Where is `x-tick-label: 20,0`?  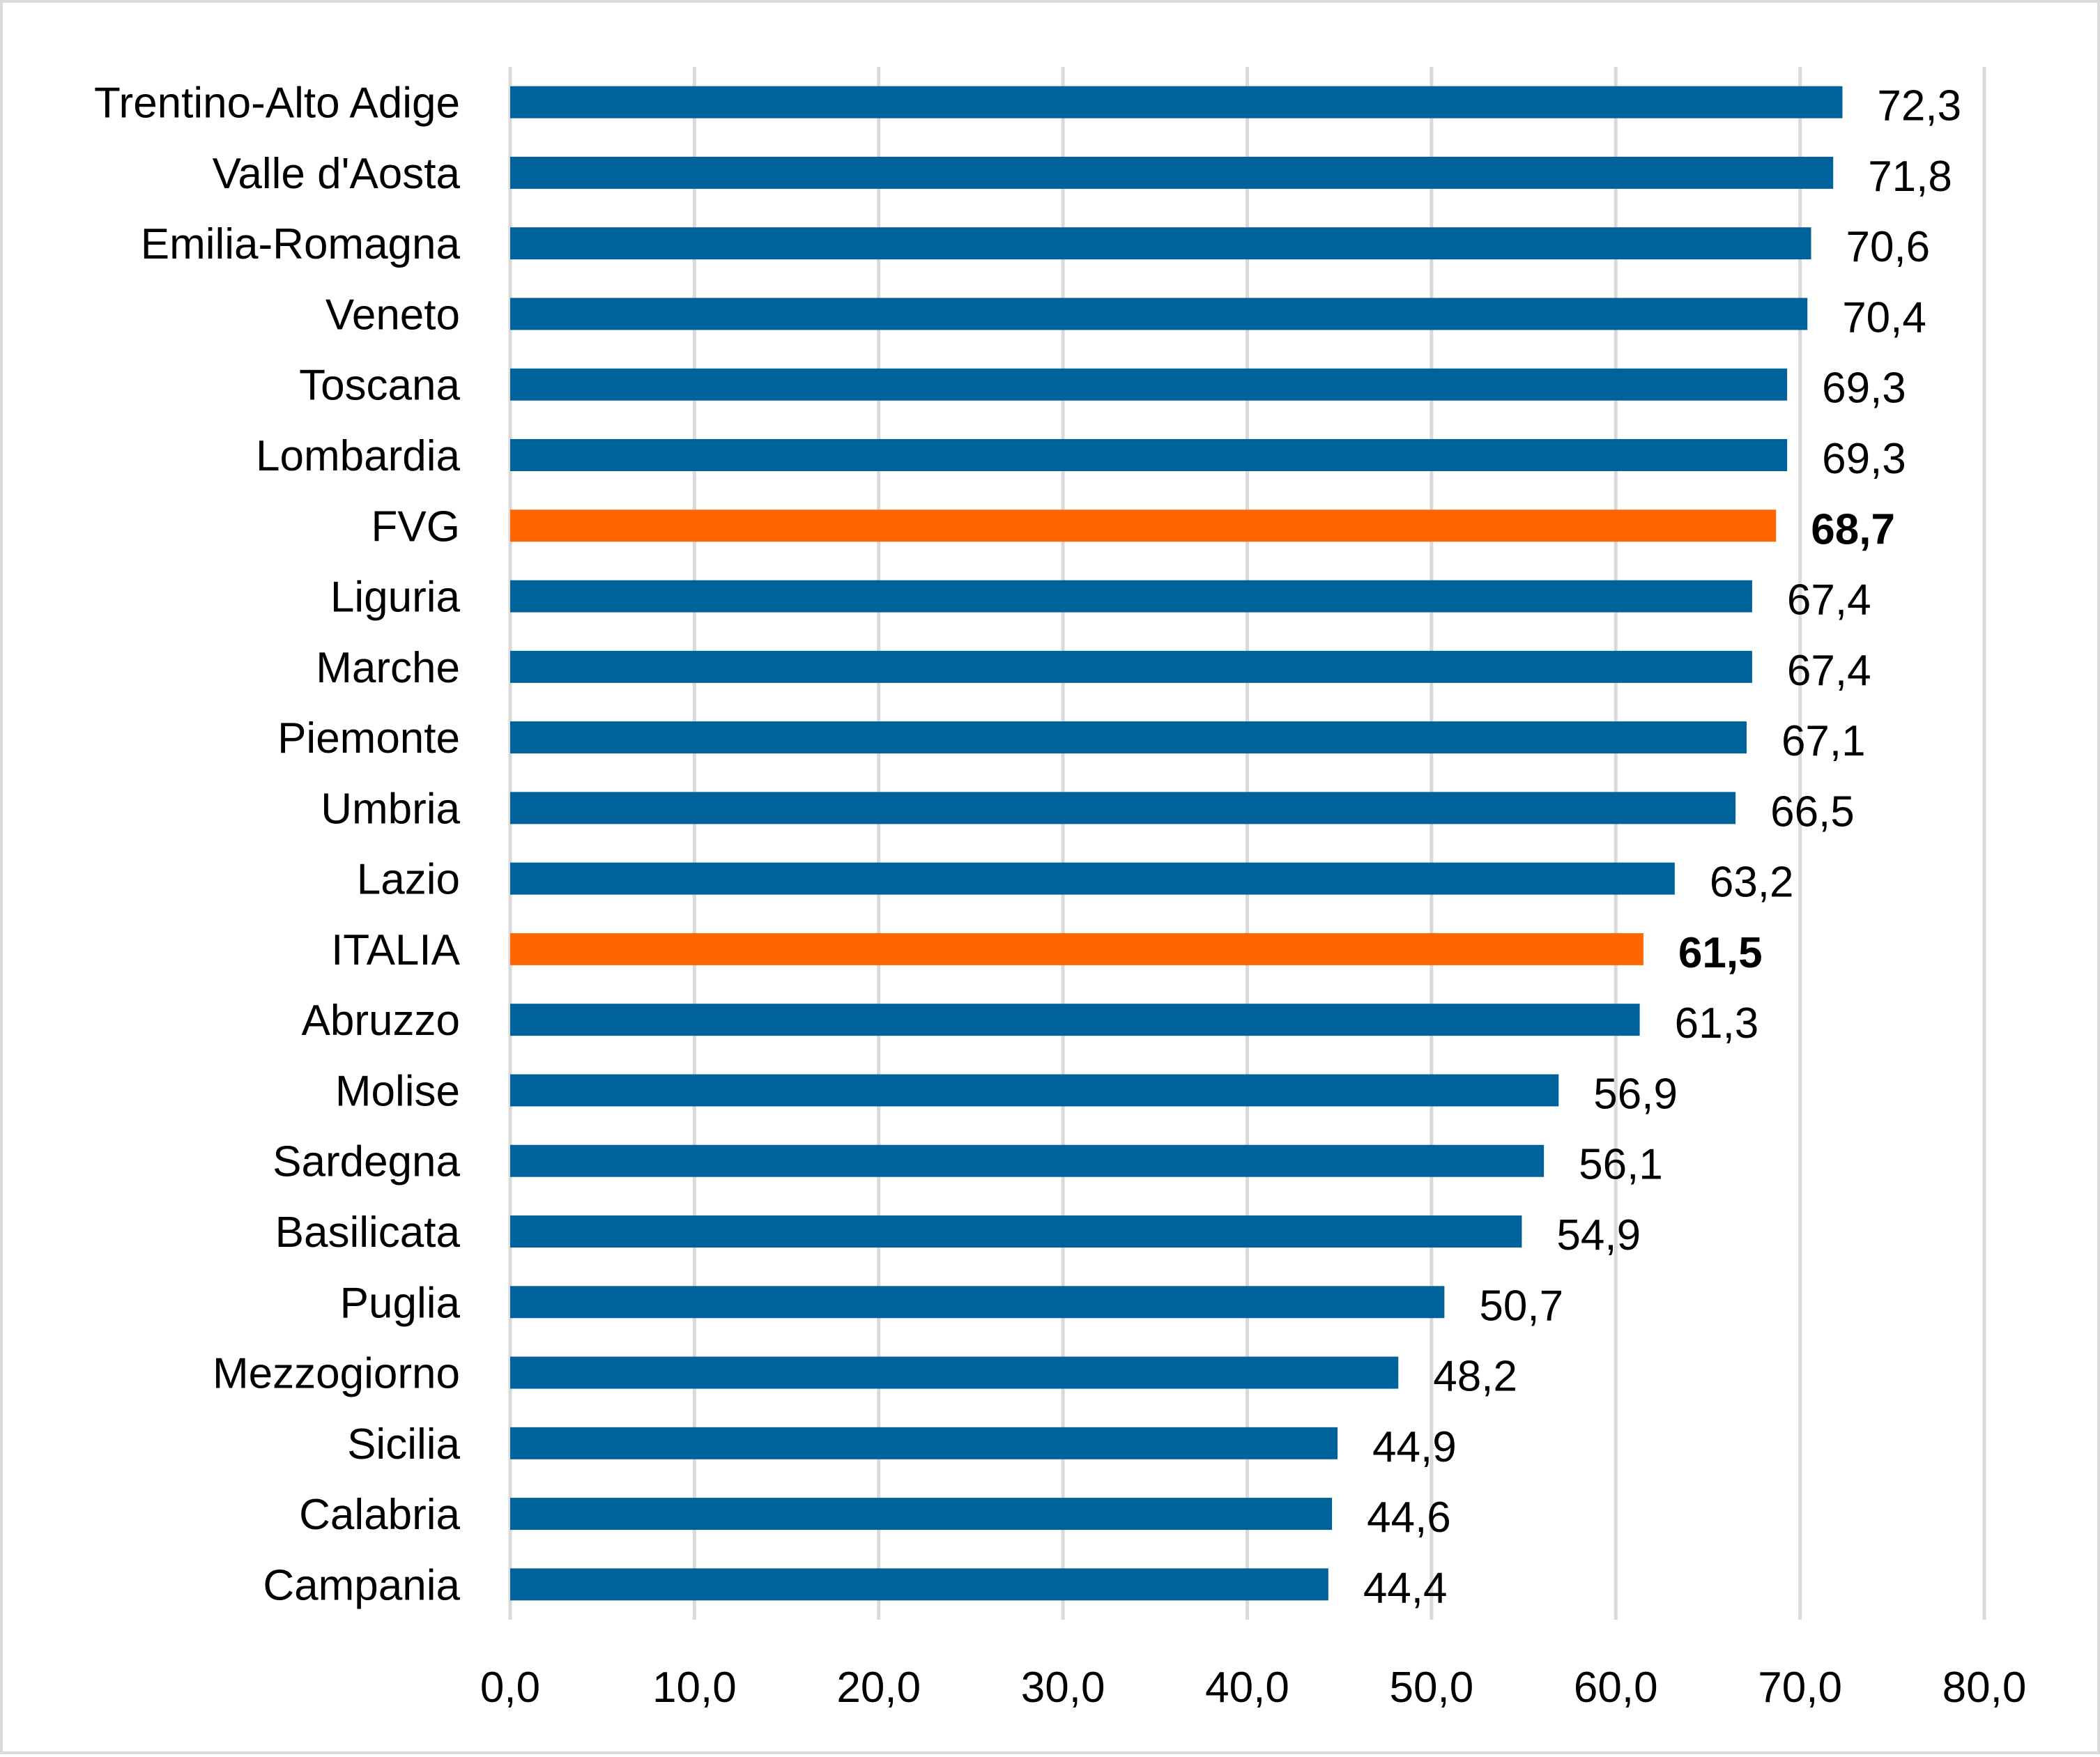
x-tick-label: 20,0 is located at coordinates (878, 1688).